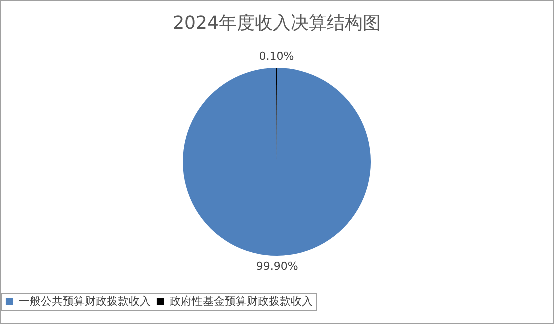 The height and width of the screenshot is (324, 554). I want to click on data-label: 0.10%, so click(276, 56).